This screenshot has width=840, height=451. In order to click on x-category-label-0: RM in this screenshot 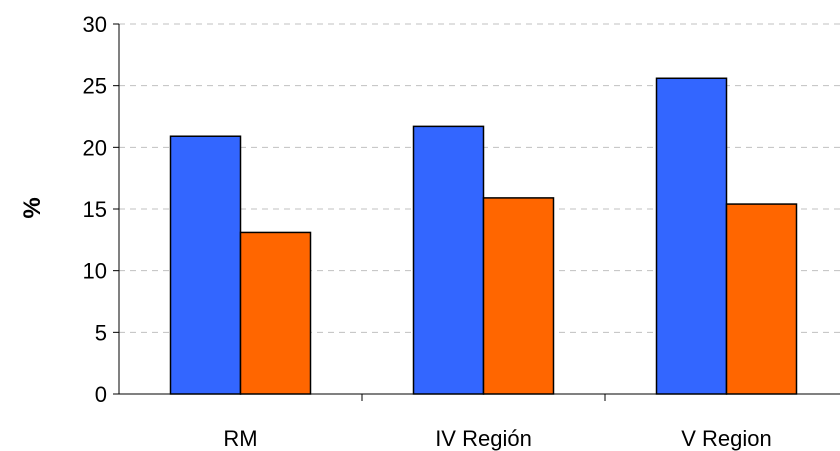, I will do `click(240, 438)`.